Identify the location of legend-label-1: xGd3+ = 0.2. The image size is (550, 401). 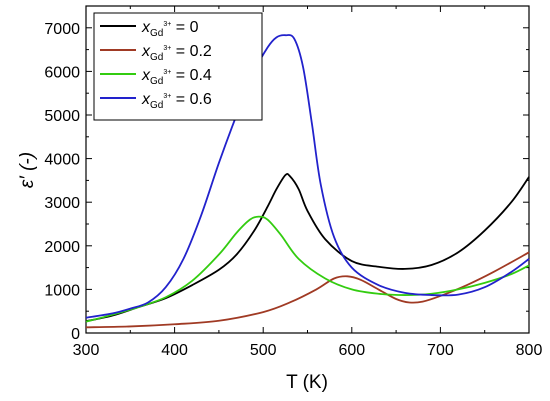
(176, 53).